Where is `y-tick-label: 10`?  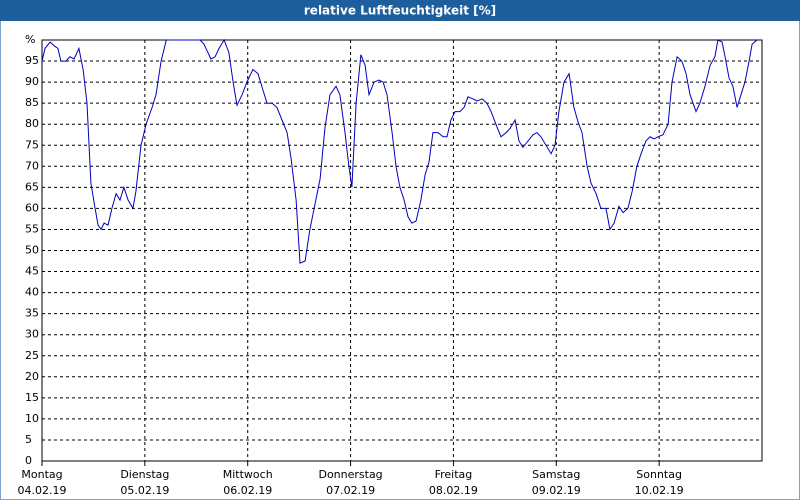
y-tick-label: 10 is located at coordinates (32, 418).